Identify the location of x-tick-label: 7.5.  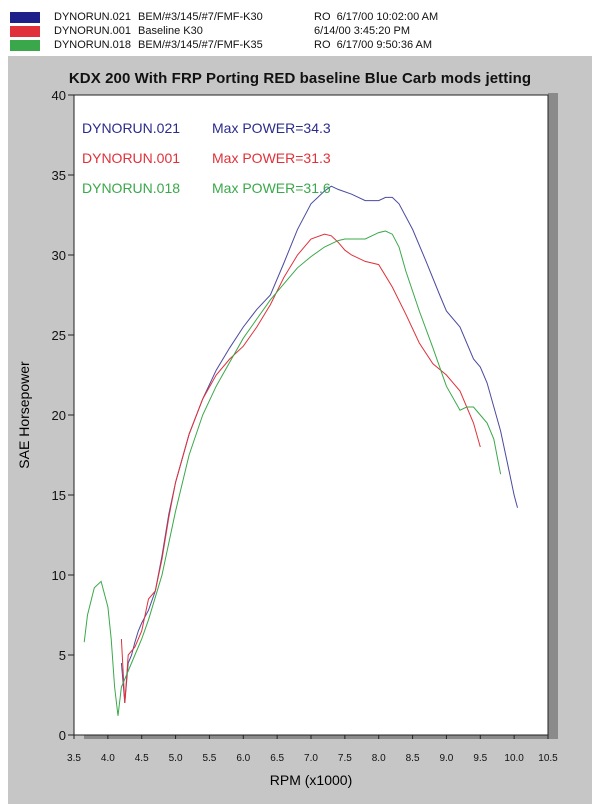
(345, 758).